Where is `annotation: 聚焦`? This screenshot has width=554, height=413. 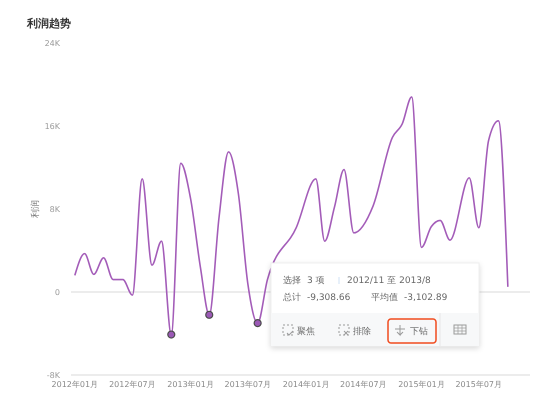
annotation: 聚焦 is located at coordinates (306, 331).